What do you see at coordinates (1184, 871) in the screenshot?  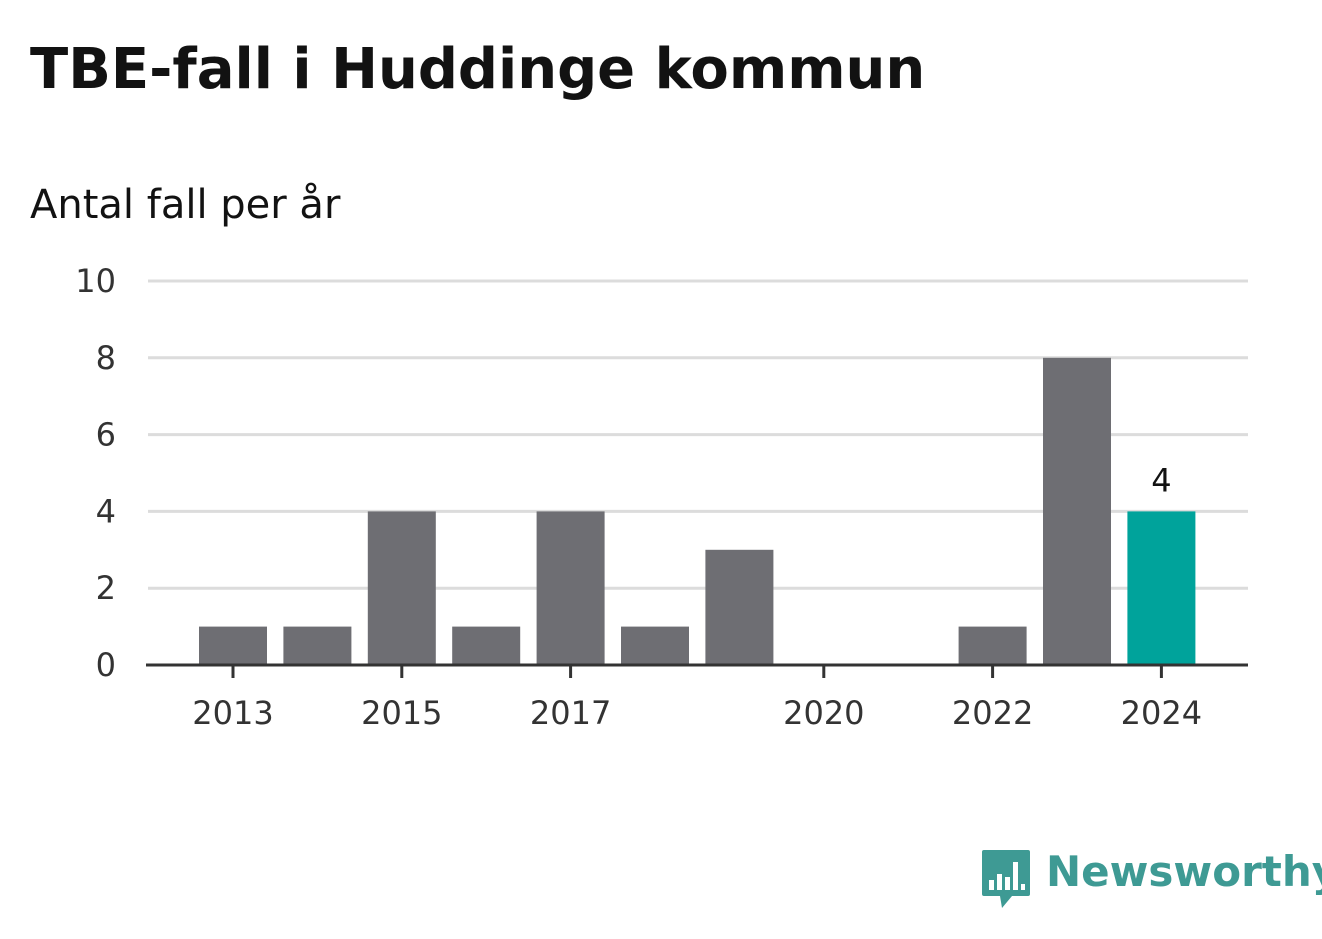 I see `logo-text: Newsworthy` at bounding box center [1184, 871].